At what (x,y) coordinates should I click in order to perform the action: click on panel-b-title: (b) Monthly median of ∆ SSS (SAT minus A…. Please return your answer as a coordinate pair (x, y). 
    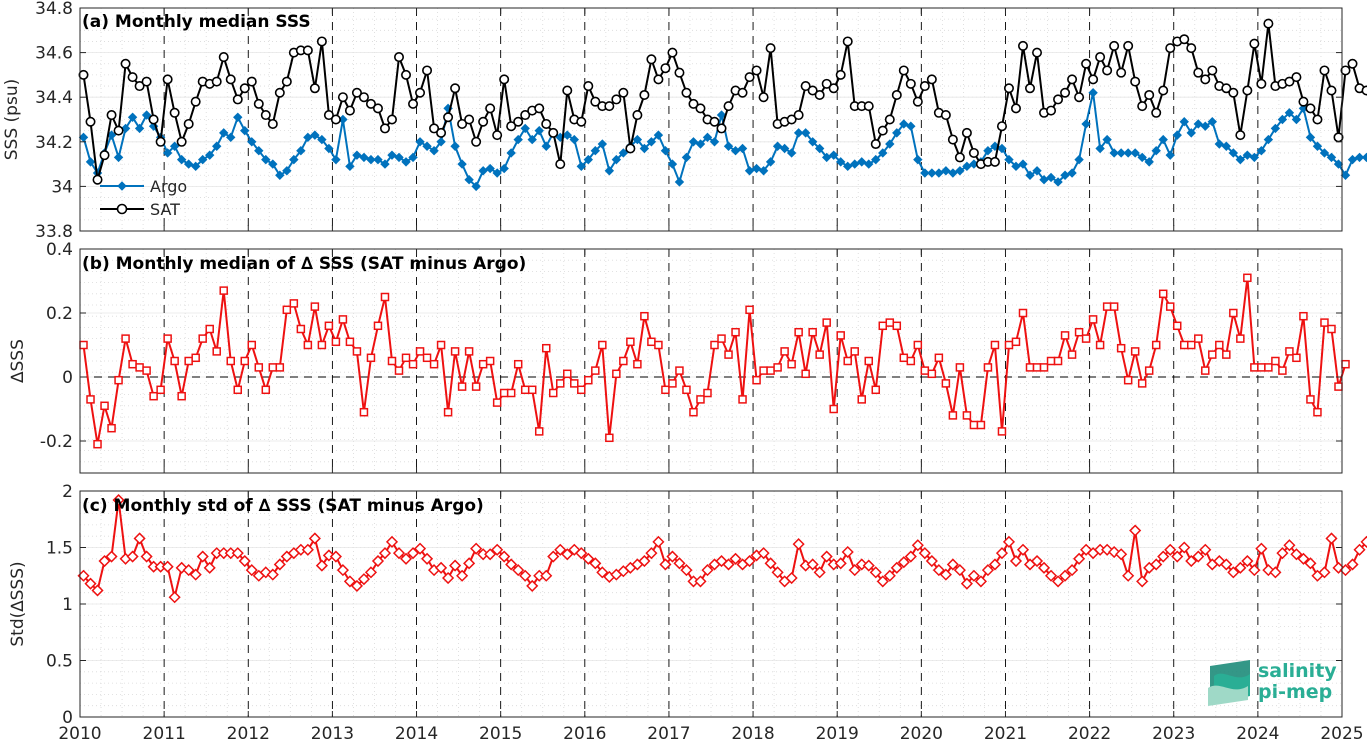
    Looking at the image, I should click on (304, 264).